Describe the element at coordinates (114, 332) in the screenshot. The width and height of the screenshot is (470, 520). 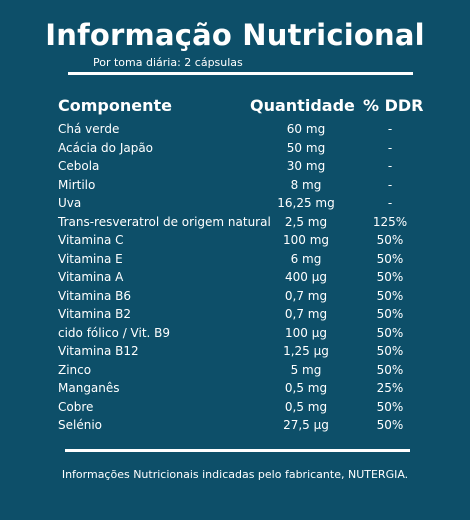
I see `row-component: cido fólico / Vit. B9` at that location.